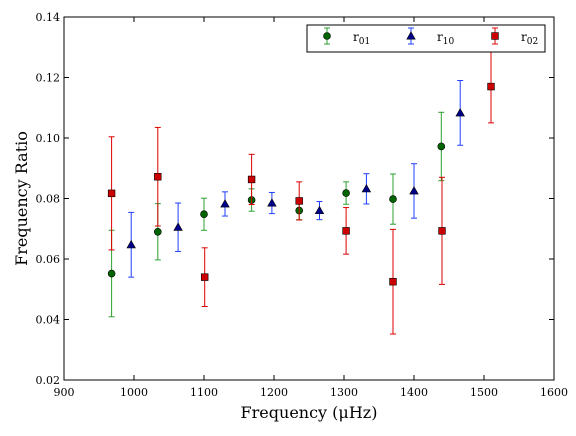 The image size is (576, 436). What do you see at coordinates (48, 138) in the screenshot?
I see `y-tick-label: 0.10` at bounding box center [48, 138].